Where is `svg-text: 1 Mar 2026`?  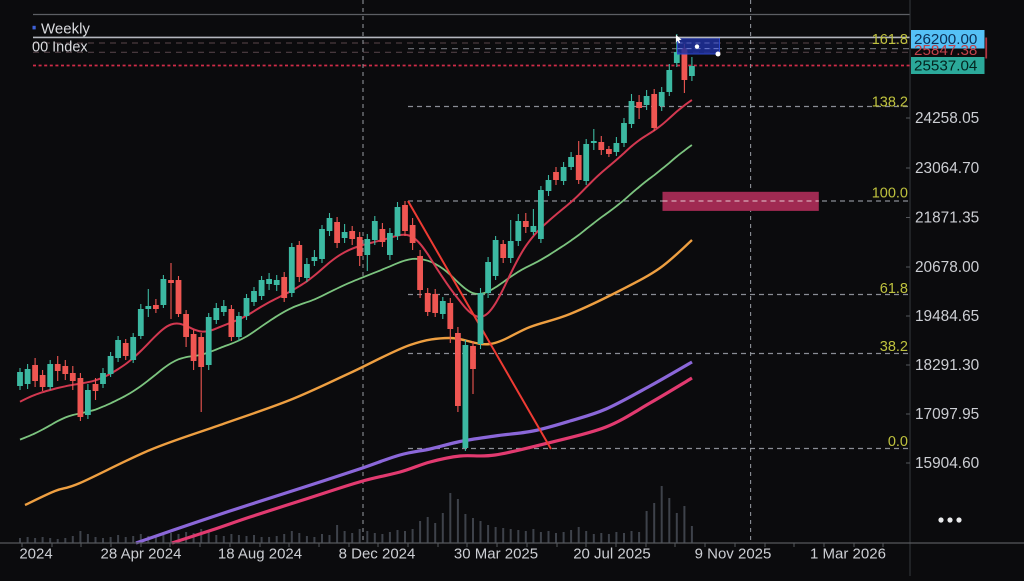 svg-text: 1 Mar 2026 is located at coordinates (848, 554).